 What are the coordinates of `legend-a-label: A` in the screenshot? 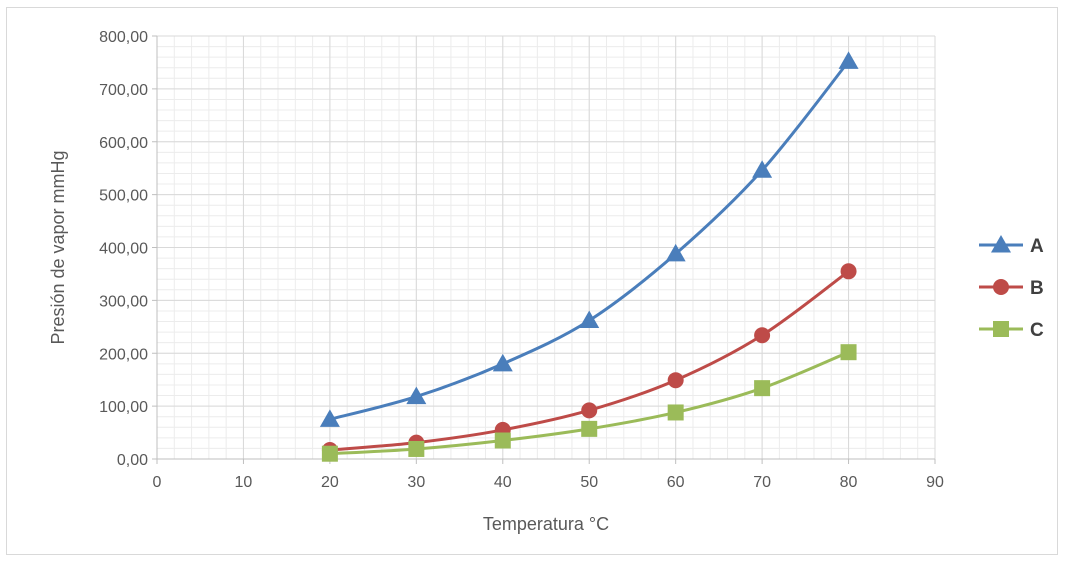 It's located at (1037, 246).